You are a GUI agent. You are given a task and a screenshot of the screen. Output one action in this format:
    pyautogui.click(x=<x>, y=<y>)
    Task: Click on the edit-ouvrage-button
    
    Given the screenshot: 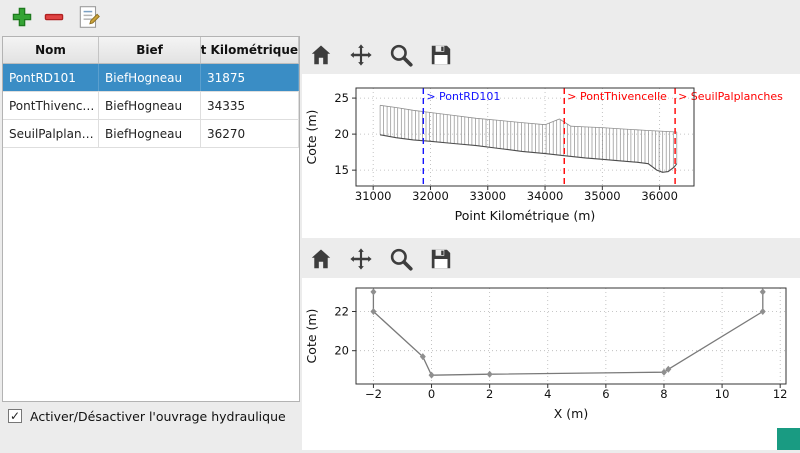 What is the action you would take?
    pyautogui.click(x=89, y=17)
    